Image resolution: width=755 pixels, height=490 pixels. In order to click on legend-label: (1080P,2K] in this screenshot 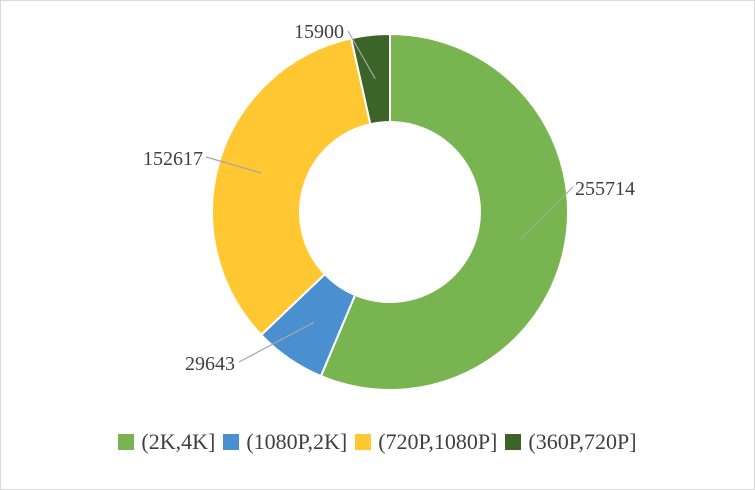, I will do `click(297, 441)`.